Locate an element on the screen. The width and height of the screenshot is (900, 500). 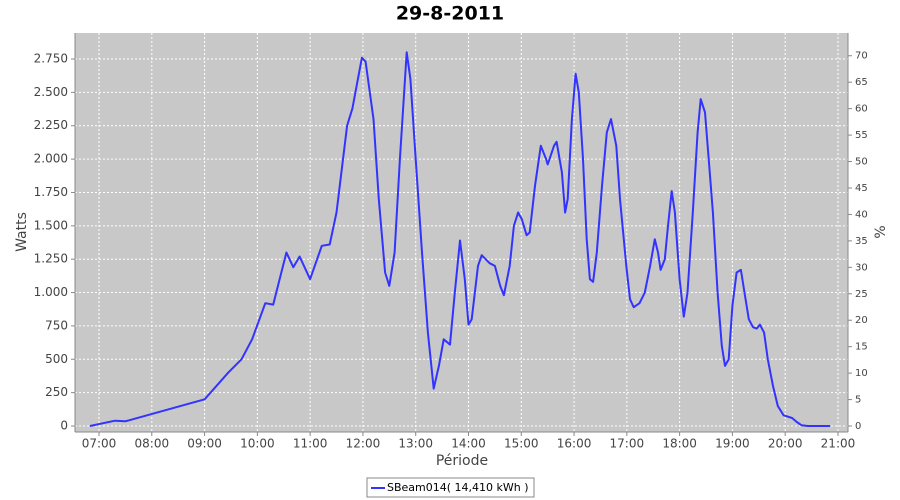
y2-tick-label: 70 is located at coordinates (861, 56).